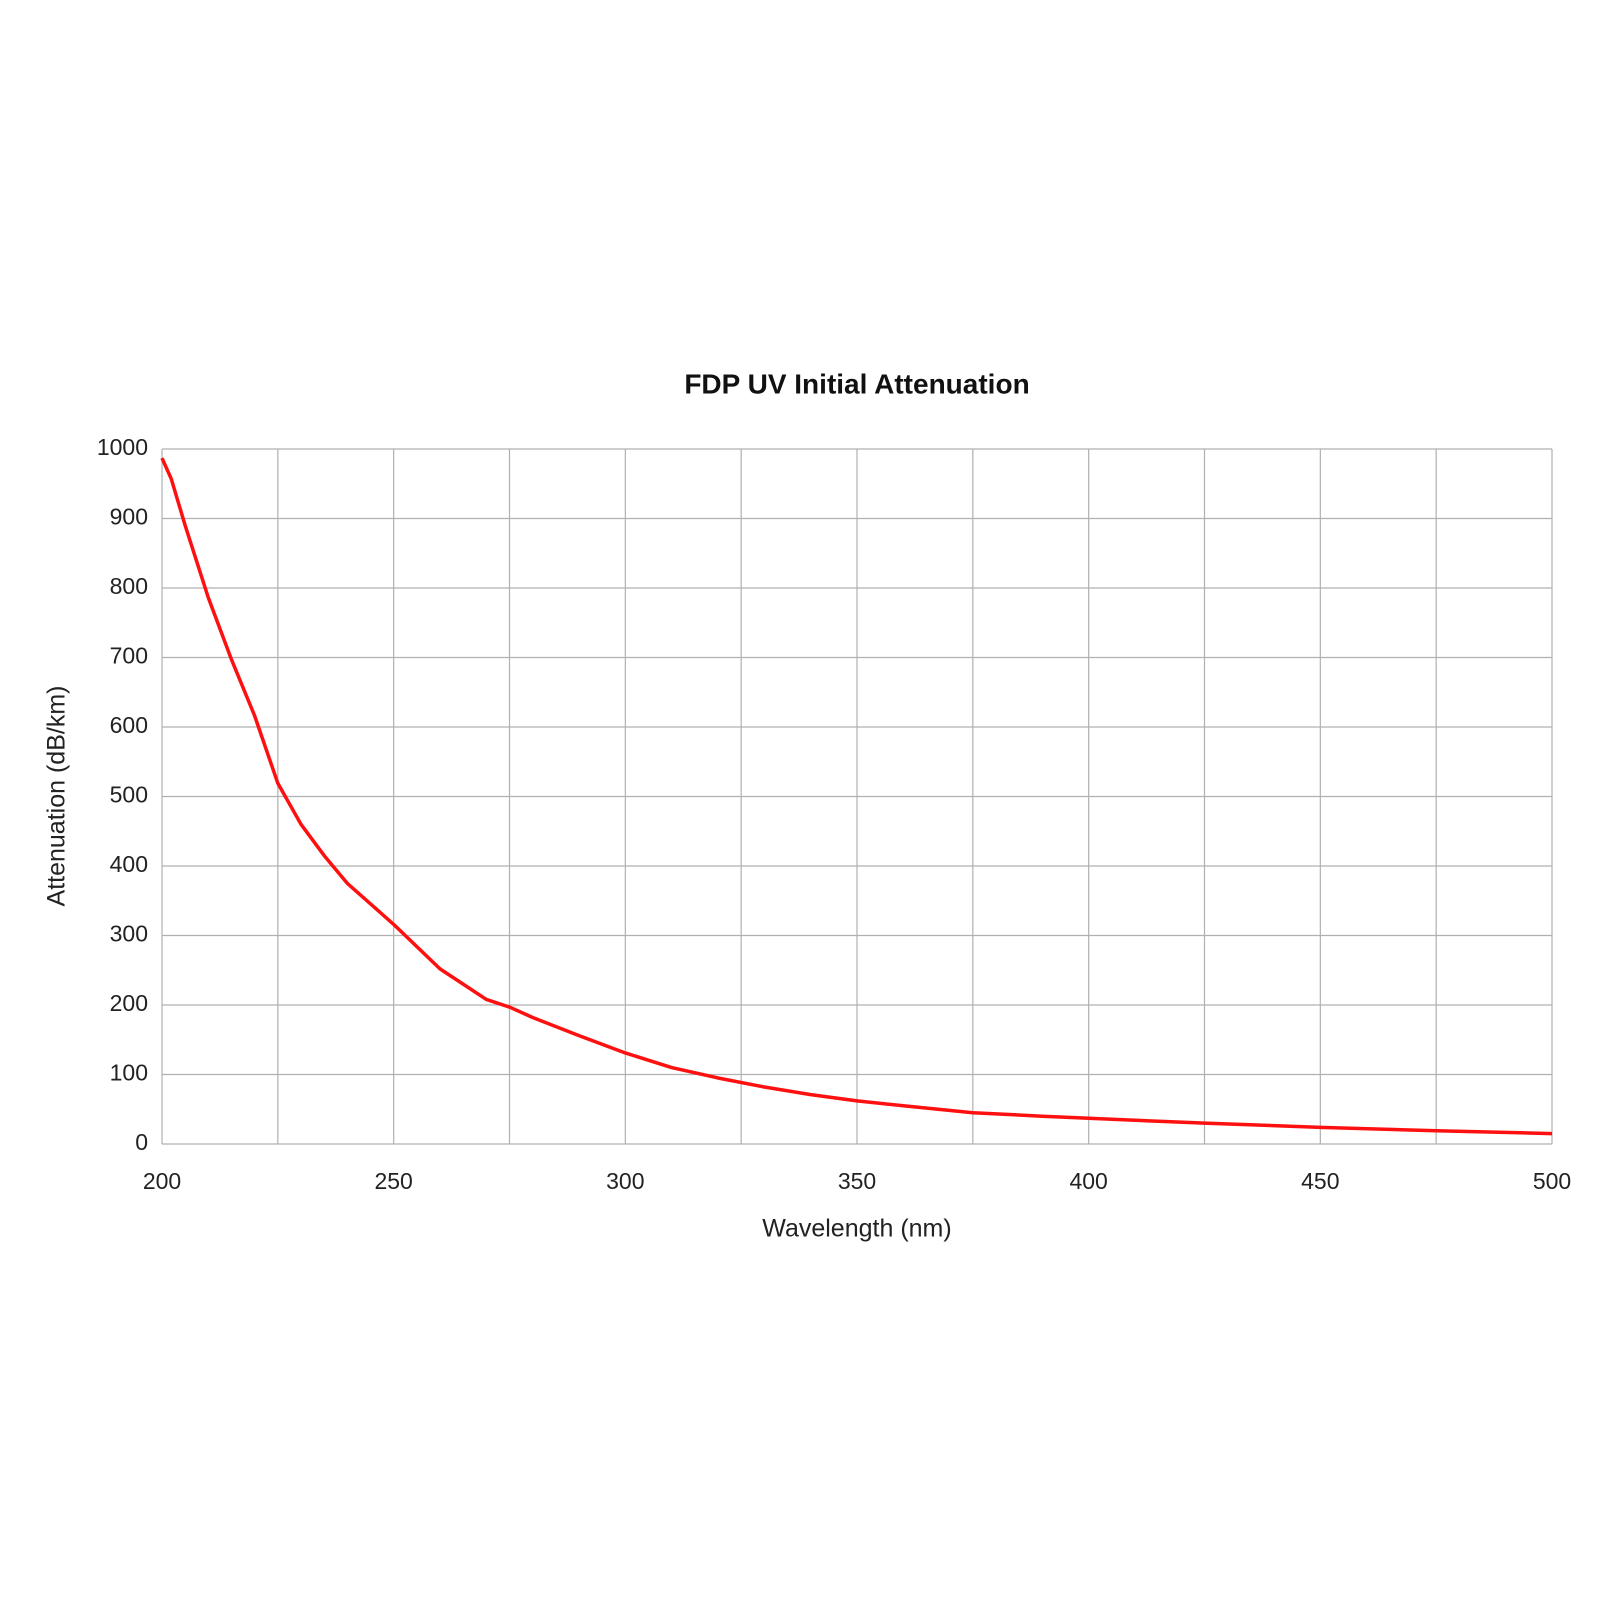 The width and height of the screenshot is (1608, 1608). What do you see at coordinates (1088, 1181) in the screenshot?
I see `x-tick-label: 400` at bounding box center [1088, 1181].